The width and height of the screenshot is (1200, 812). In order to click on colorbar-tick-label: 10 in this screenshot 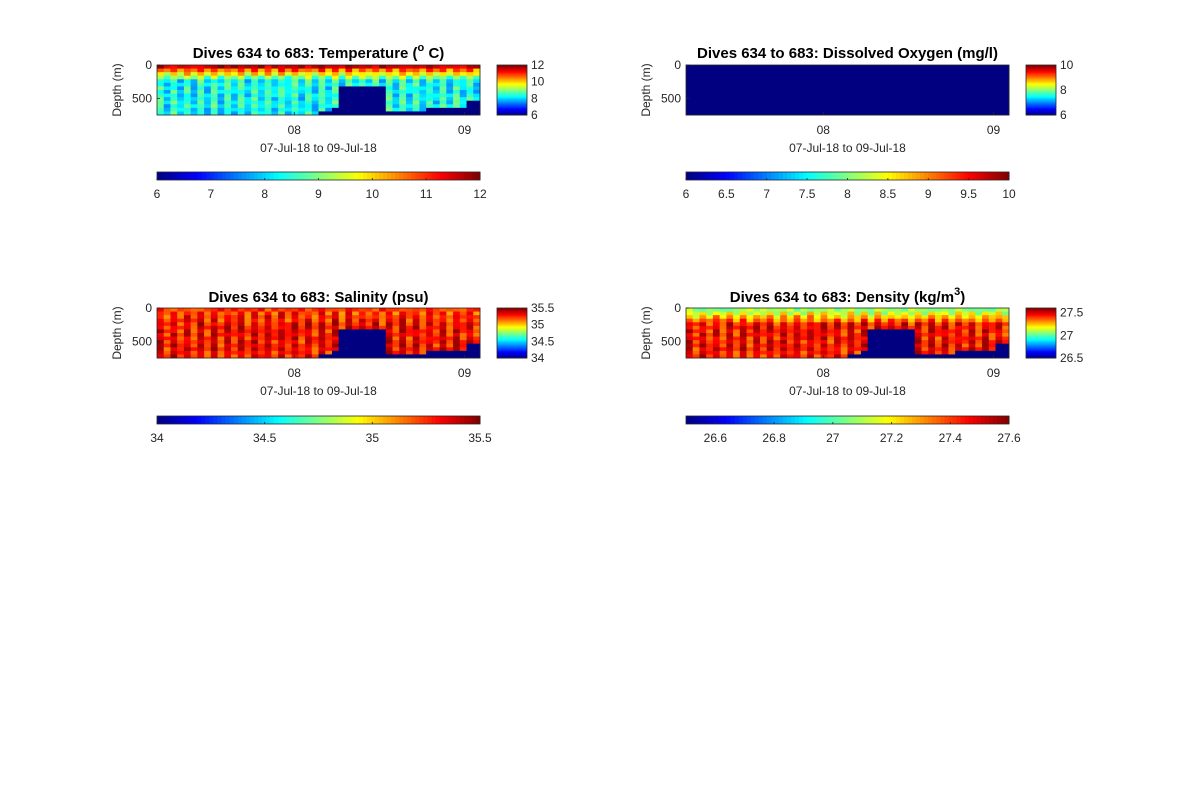, I will do `click(373, 194)`.